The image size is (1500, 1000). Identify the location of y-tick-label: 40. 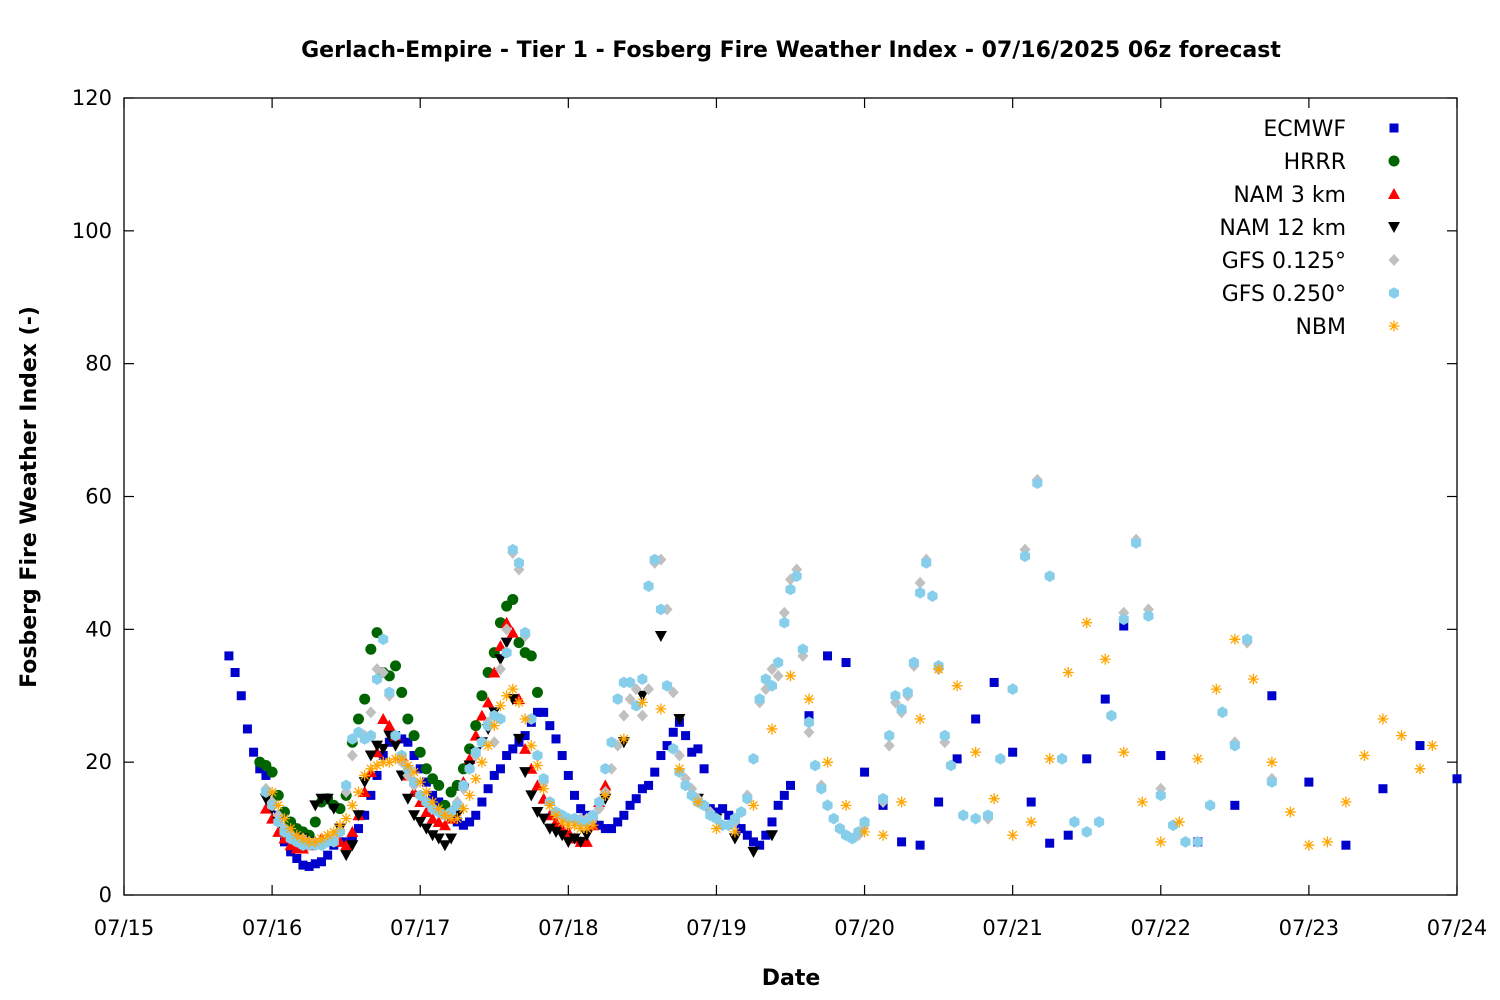
(98, 629).